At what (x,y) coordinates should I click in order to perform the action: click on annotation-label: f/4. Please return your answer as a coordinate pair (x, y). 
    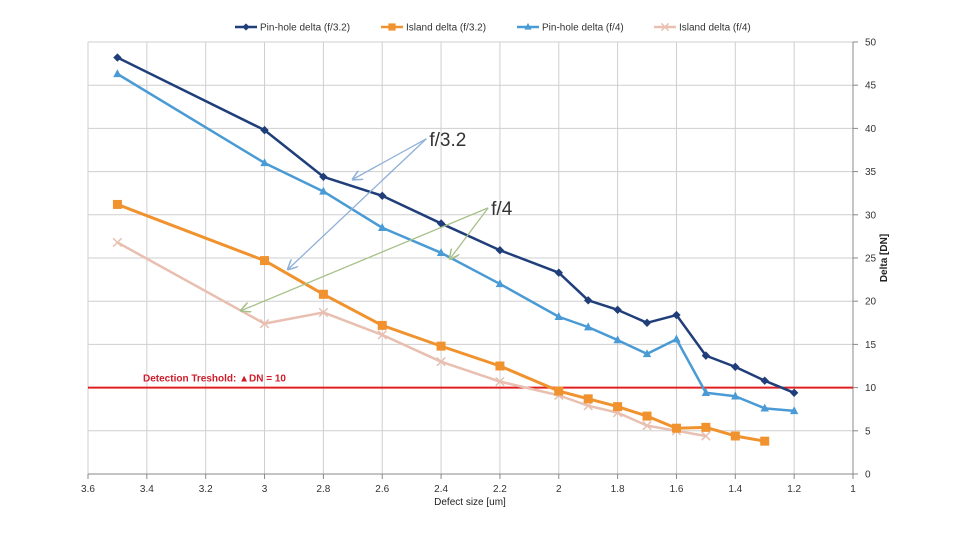
    Looking at the image, I should click on (502, 209).